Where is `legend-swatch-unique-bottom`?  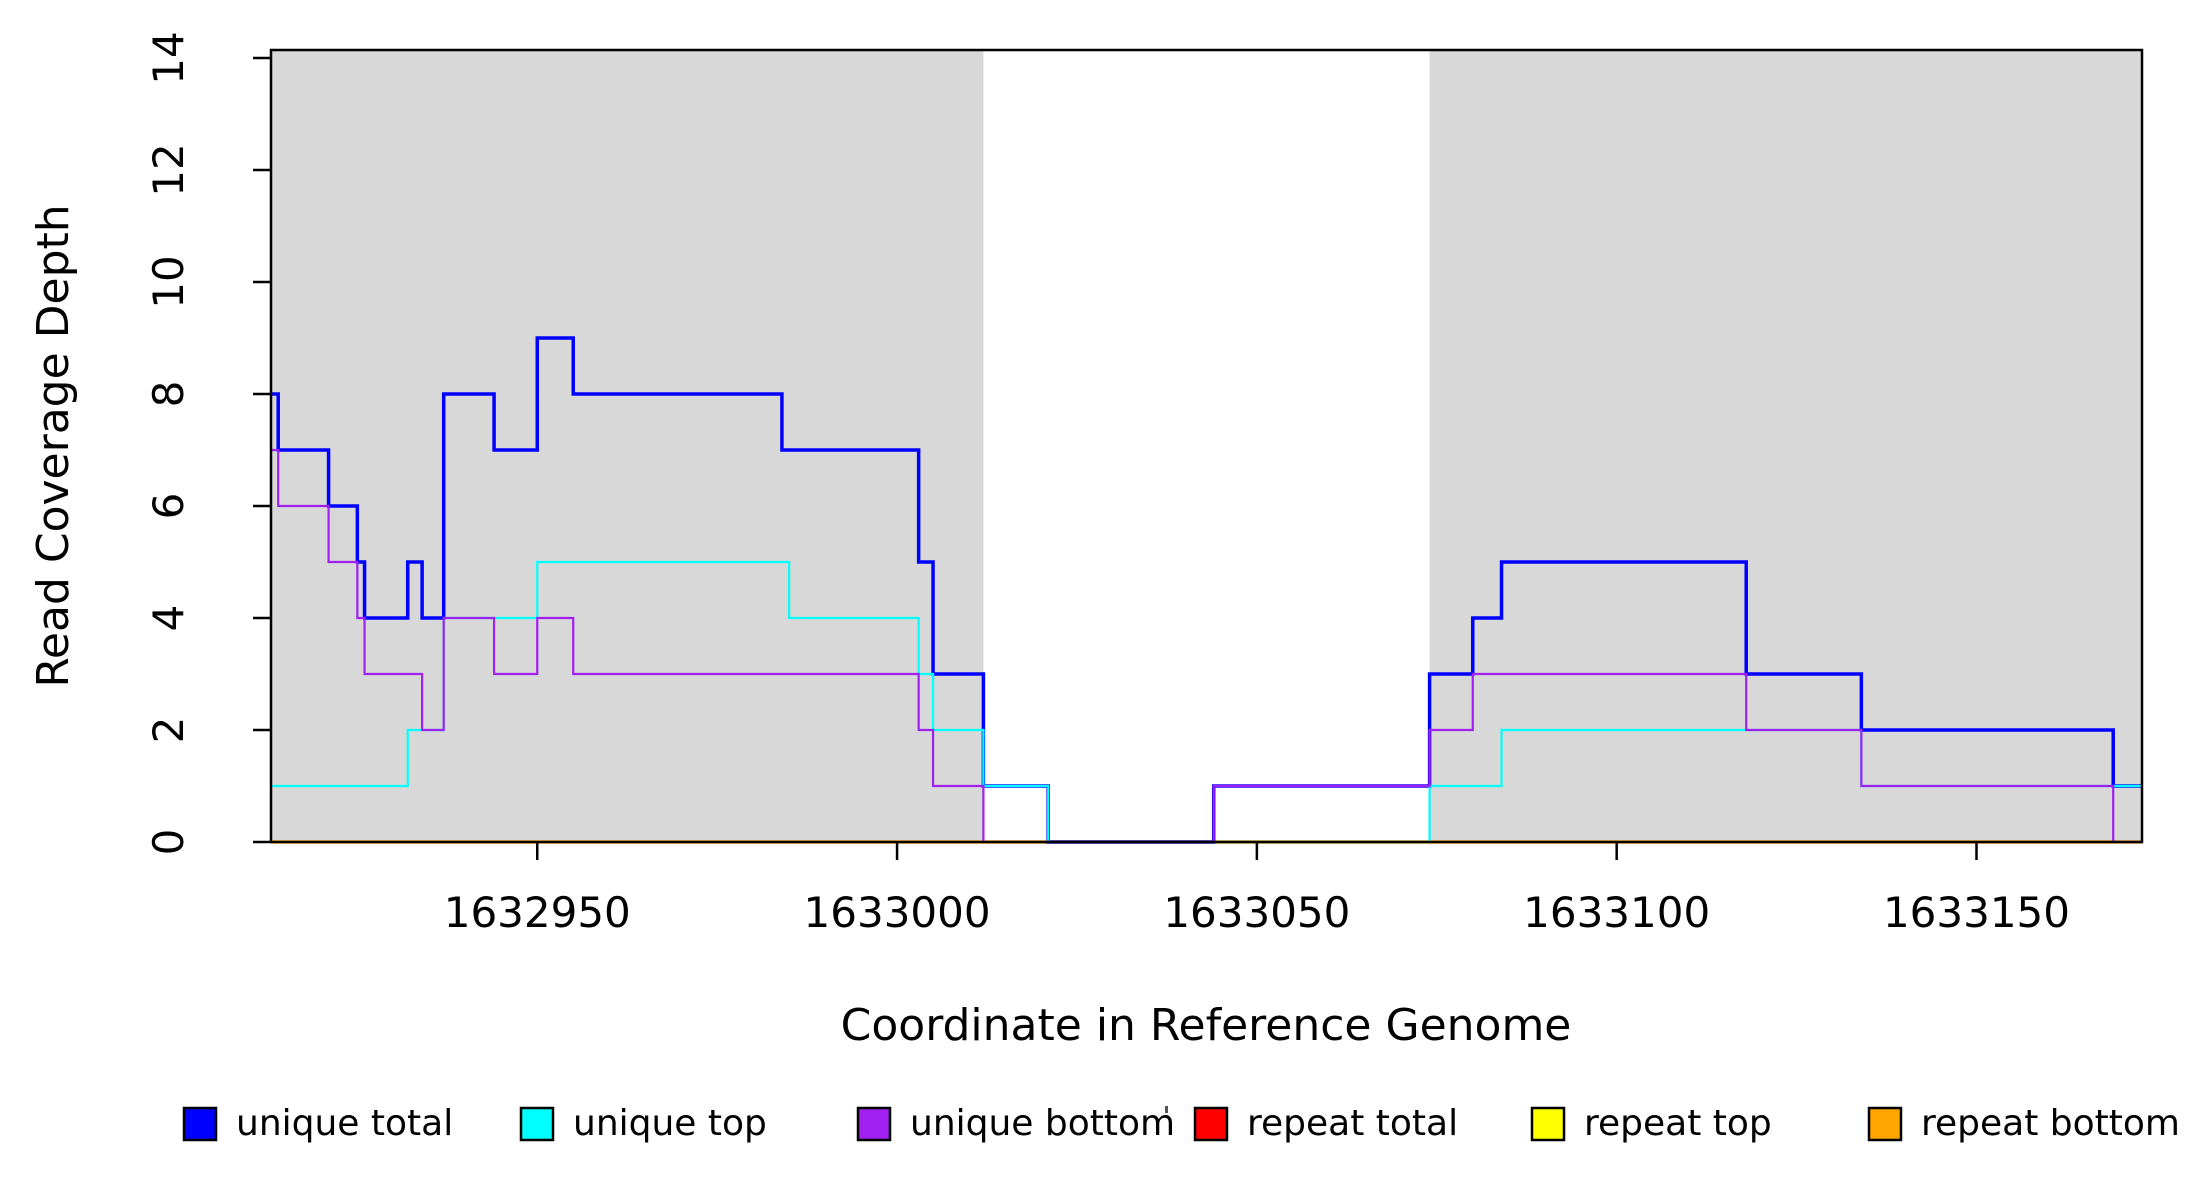 legend-swatch-unique-bottom is located at coordinates (874, 1124).